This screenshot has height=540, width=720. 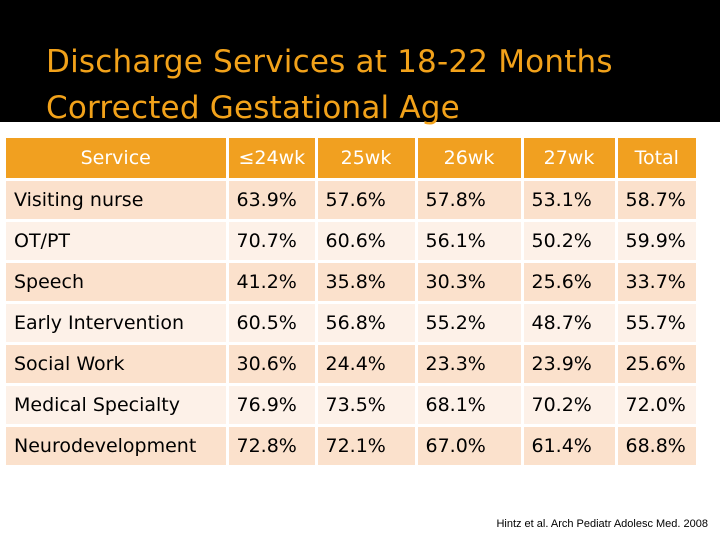 I want to click on header-27wk: 27wk, so click(x=570, y=159).